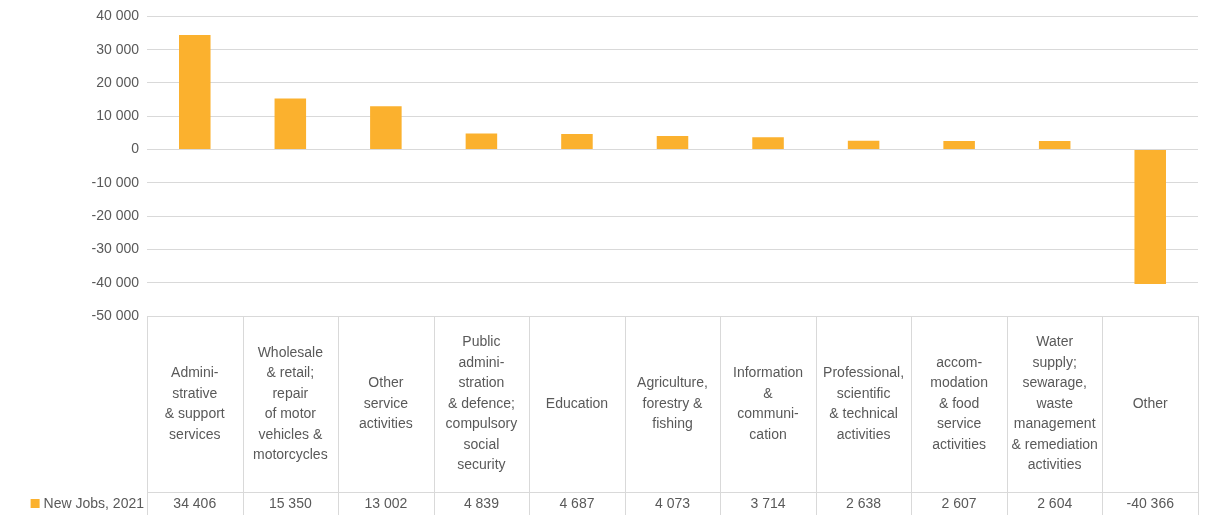  Describe the element at coordinates (115, 248) in the screenshot. I see `y-tick-label: -30 000` at that location.